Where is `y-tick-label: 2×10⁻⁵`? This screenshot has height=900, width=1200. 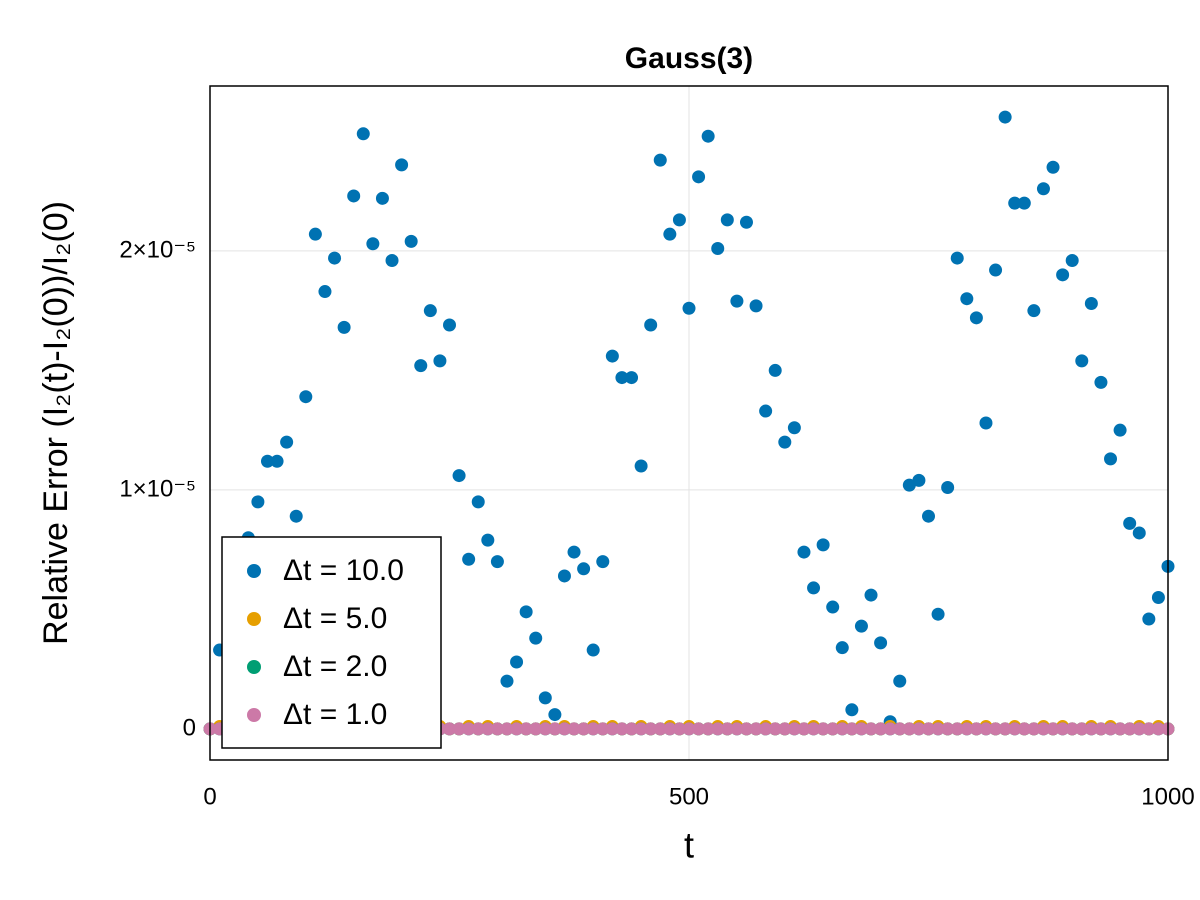
y-tick-label: 2×10⁻⁵ is located at coordinates (157, 249).